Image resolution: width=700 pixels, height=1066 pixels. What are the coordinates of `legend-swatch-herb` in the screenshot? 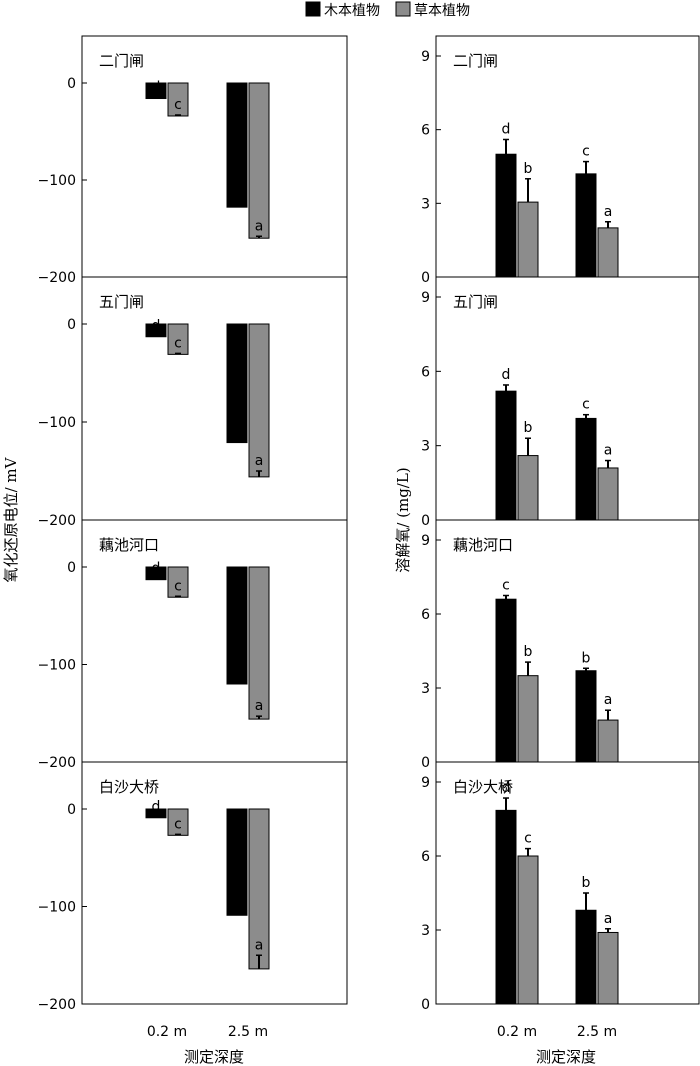 It's located at (403, 9).